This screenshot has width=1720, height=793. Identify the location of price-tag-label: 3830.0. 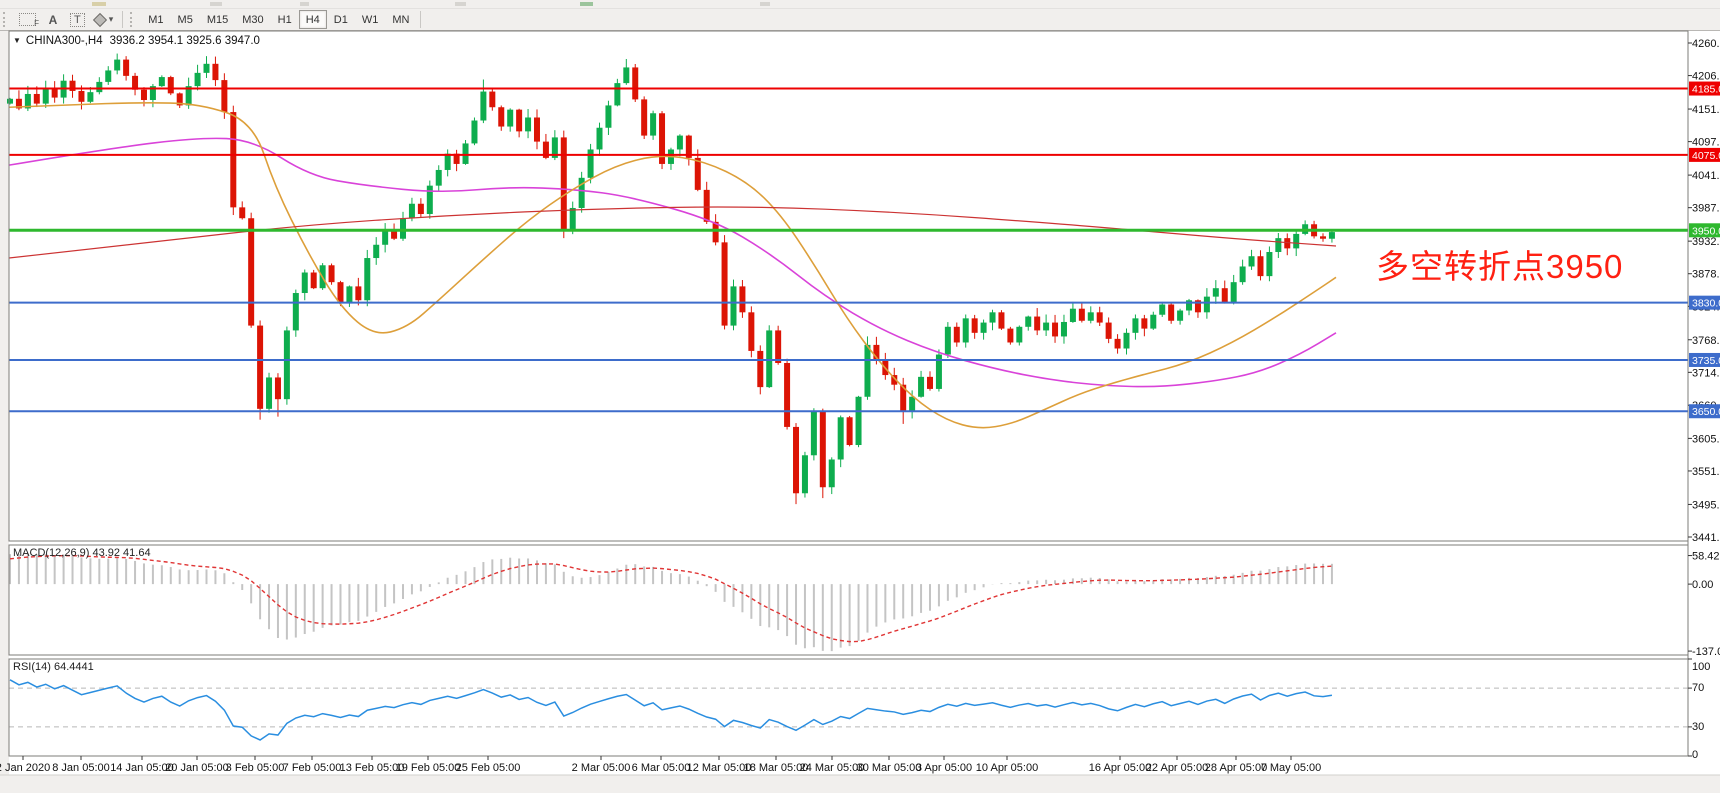
(1706, 304).